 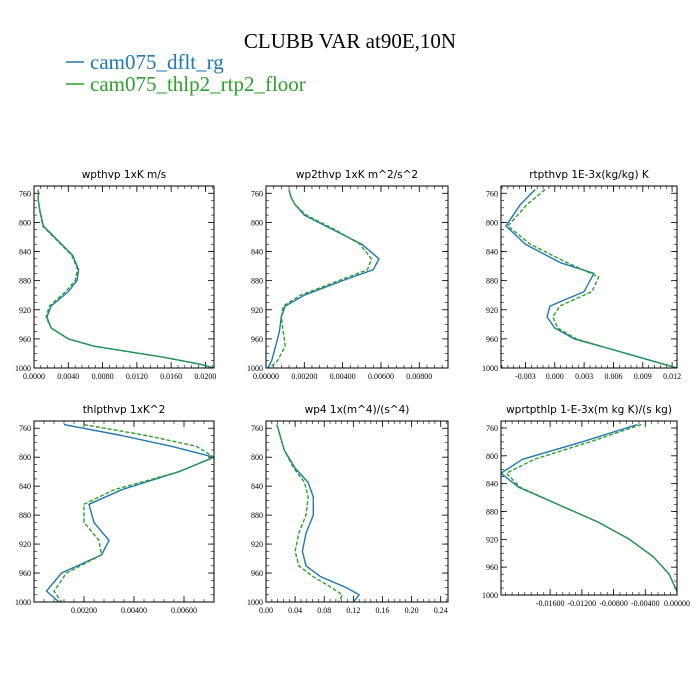 I want to click on panel-title-5: wprtpthlp 1-E-3x(m kg K)/(s kg), so click(x=589, y=410).